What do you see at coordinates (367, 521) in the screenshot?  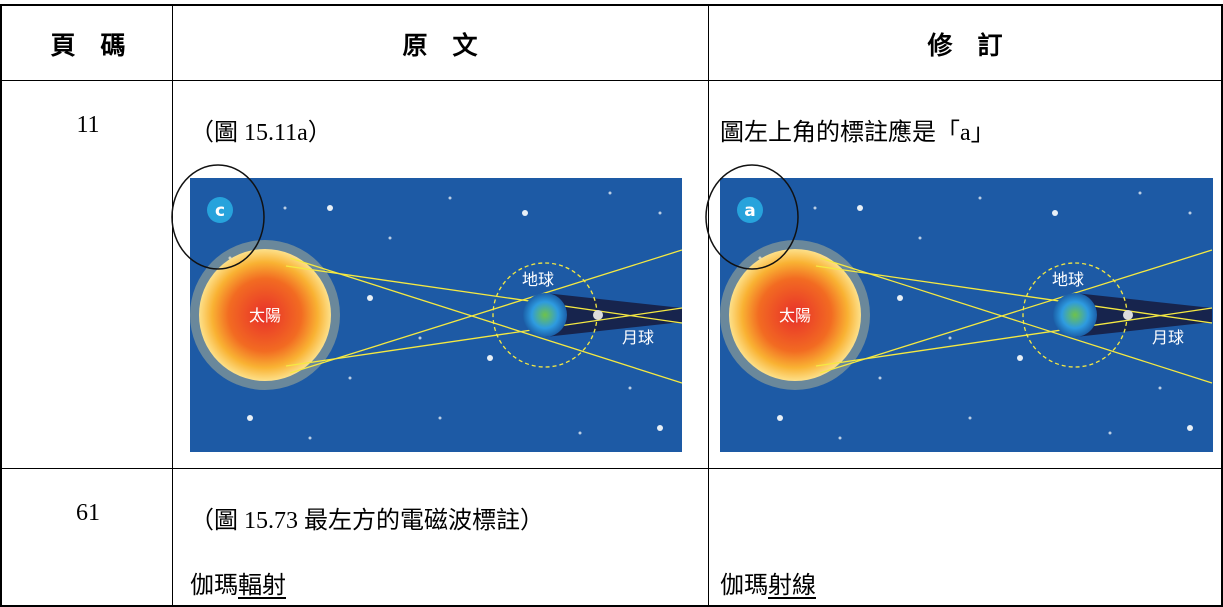 I see `cell-text: （圖 15.73 最左方的電磁波標註）` at bounding box center [367, 521].